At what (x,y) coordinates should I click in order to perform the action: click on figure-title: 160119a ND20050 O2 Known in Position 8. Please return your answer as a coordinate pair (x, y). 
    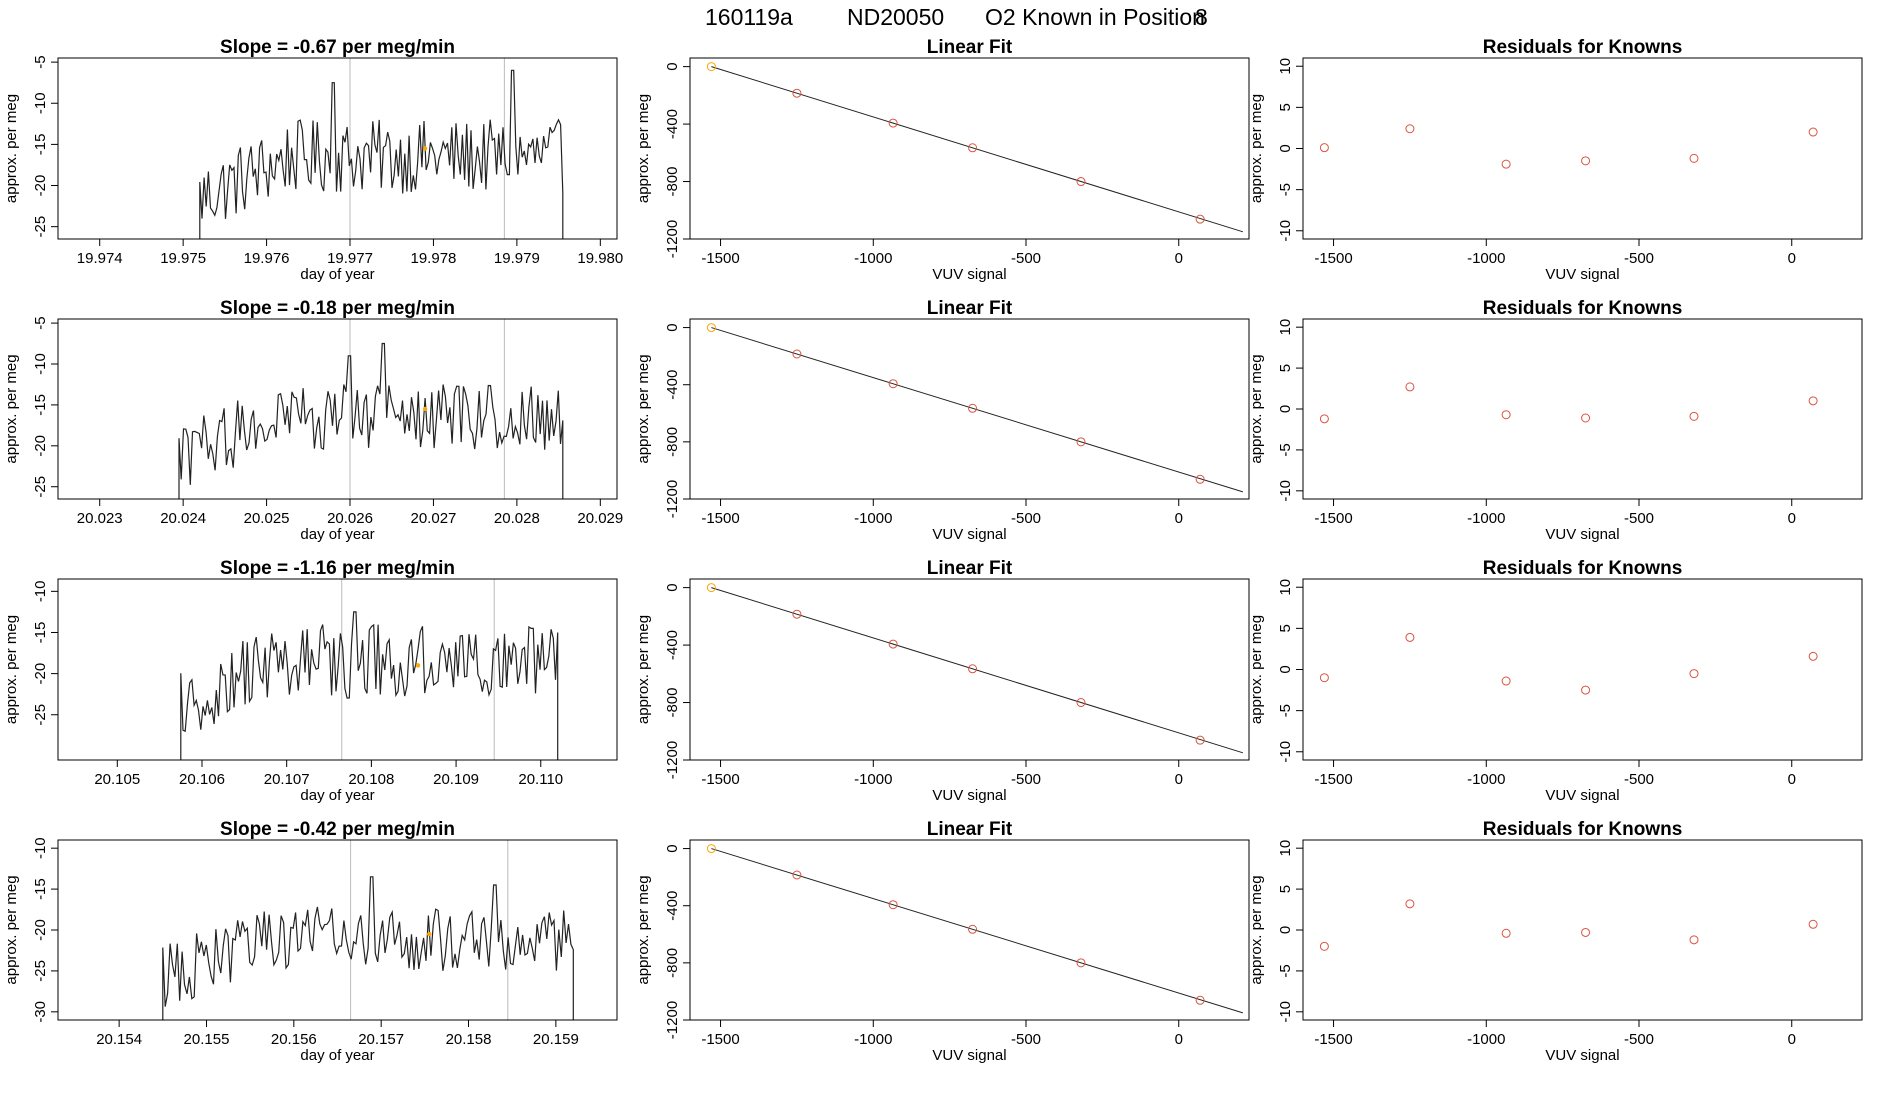
    Looking at the image, I should click on (956, 17).